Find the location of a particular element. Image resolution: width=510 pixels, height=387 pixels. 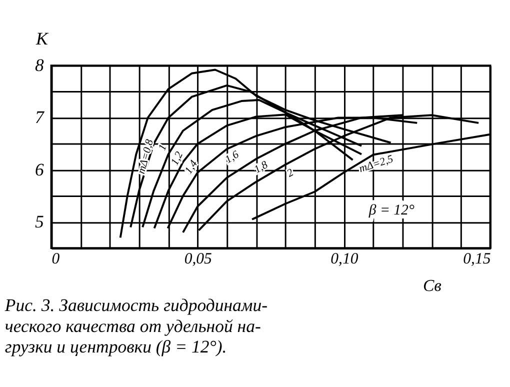

y-tick-label: 7 is located at coordinates (40, 117).